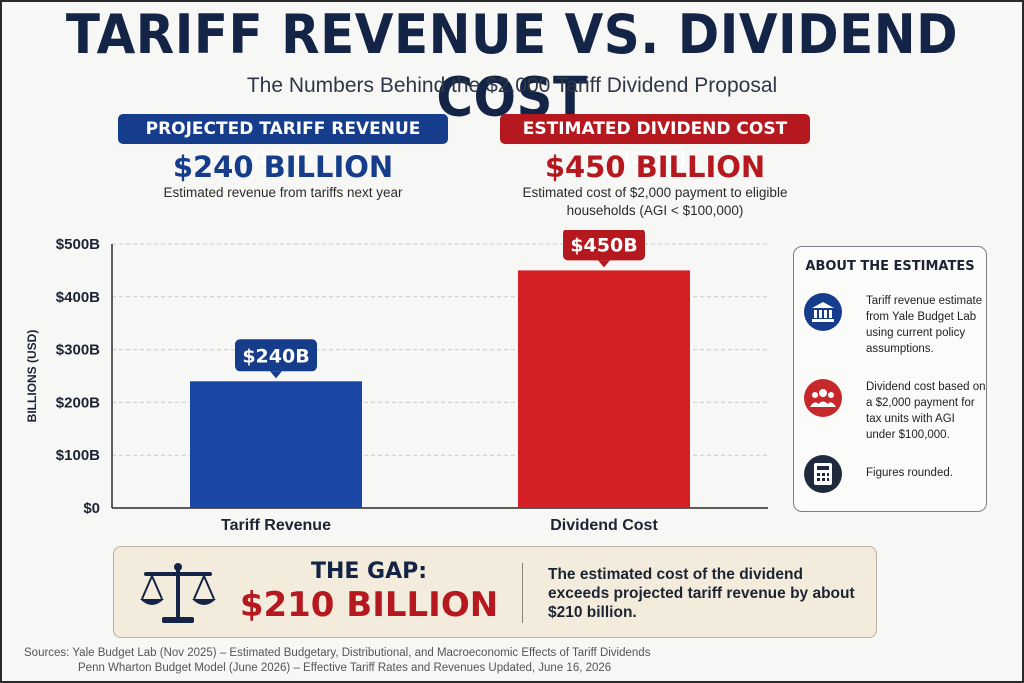  Describe the element at coordinates (369, 605) in the screenshot. I see `gap-value: $210 BILLION` at that location.